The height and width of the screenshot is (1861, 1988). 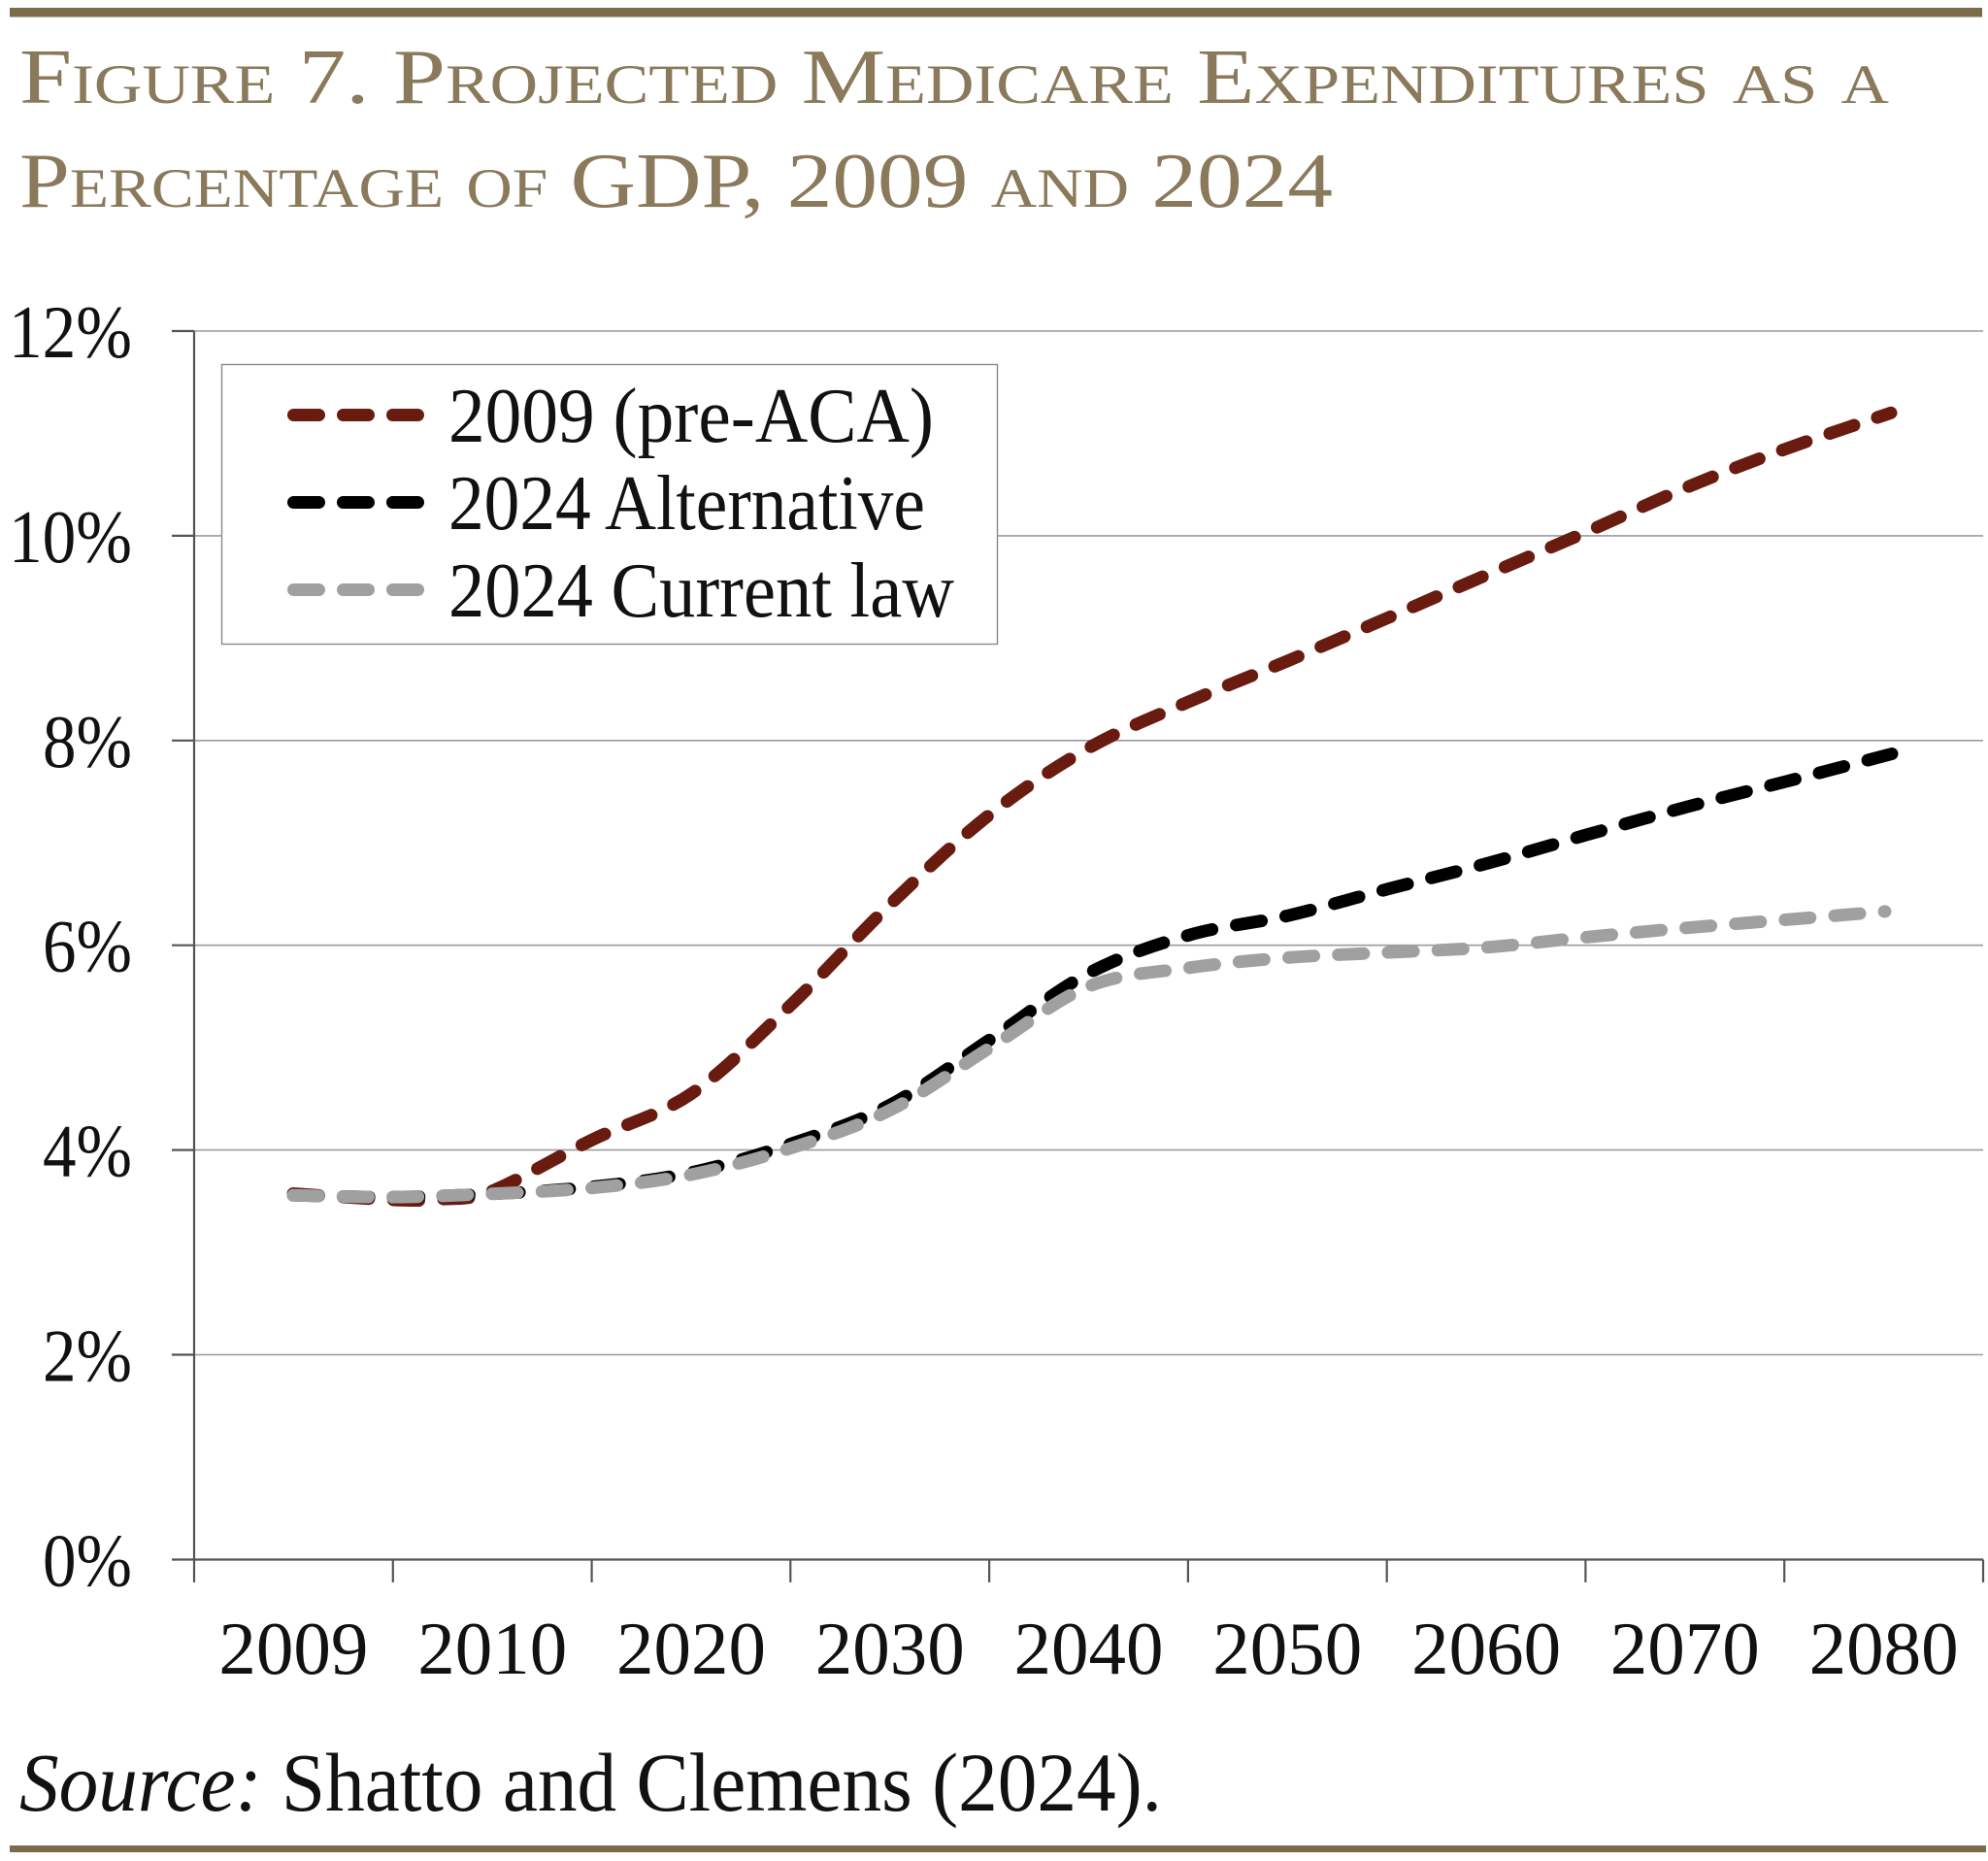 What do you see at coordinates (1884, 1648) in the screenshot?
I see `svg-text: 2080` at bounding box center [1884, 1648].